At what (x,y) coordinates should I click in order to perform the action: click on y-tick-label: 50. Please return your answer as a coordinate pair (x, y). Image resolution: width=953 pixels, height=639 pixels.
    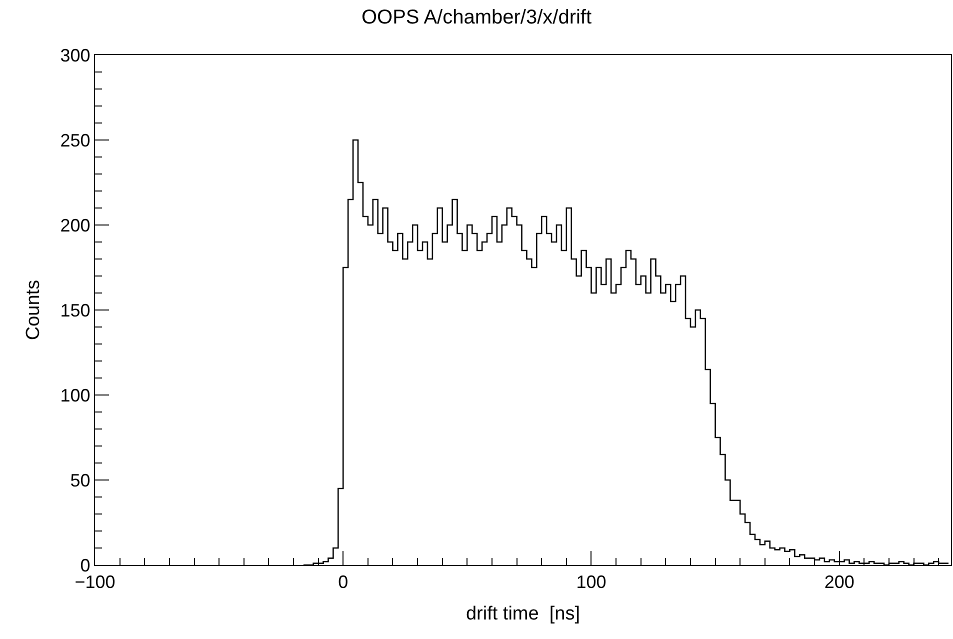
    Looking at the image, I should click on (80, 480).